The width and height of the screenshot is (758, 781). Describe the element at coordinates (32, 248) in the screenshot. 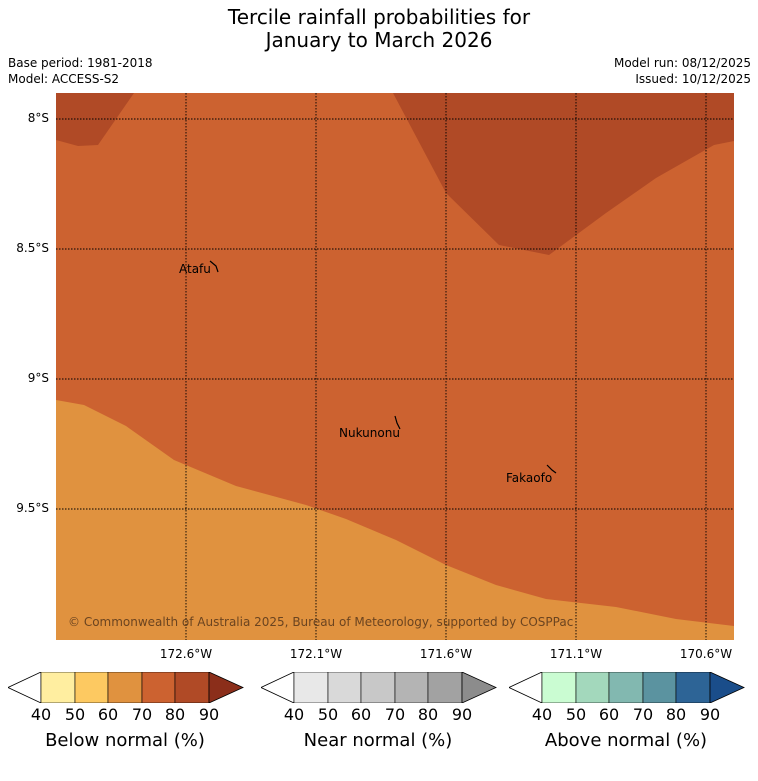

I see `lat-label-8-5s: 8.5°S` at that location.